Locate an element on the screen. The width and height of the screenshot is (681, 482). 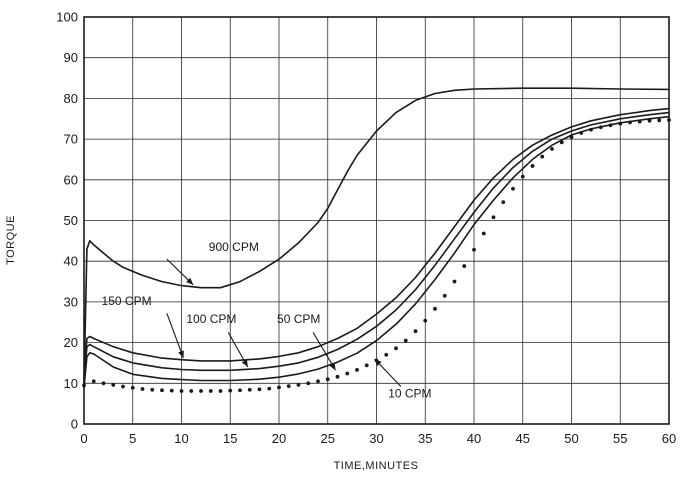
x-tick-labels: 0 5 10 15 20 25 30 35 40 45 50 55 60 is located at coordinates (378, 438).